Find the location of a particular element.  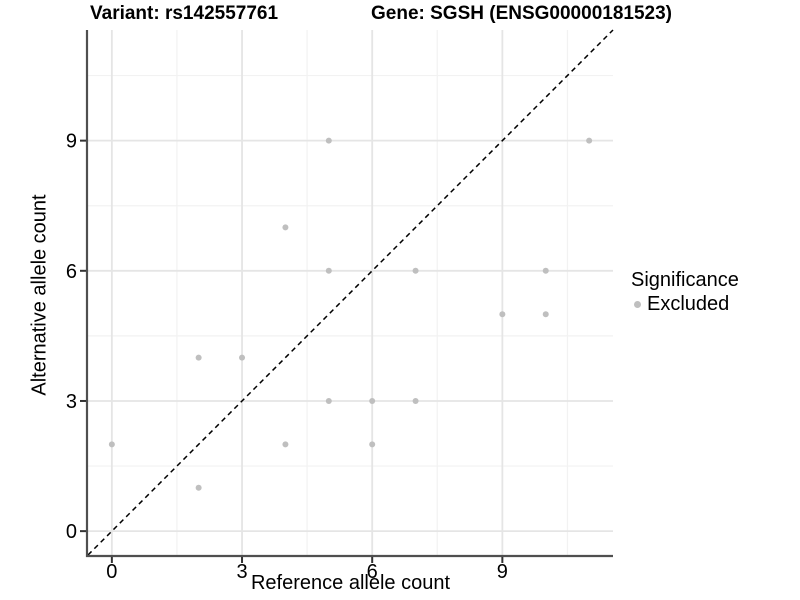

legend-item-excluded: Excluded is located at coordinates (685, 304).